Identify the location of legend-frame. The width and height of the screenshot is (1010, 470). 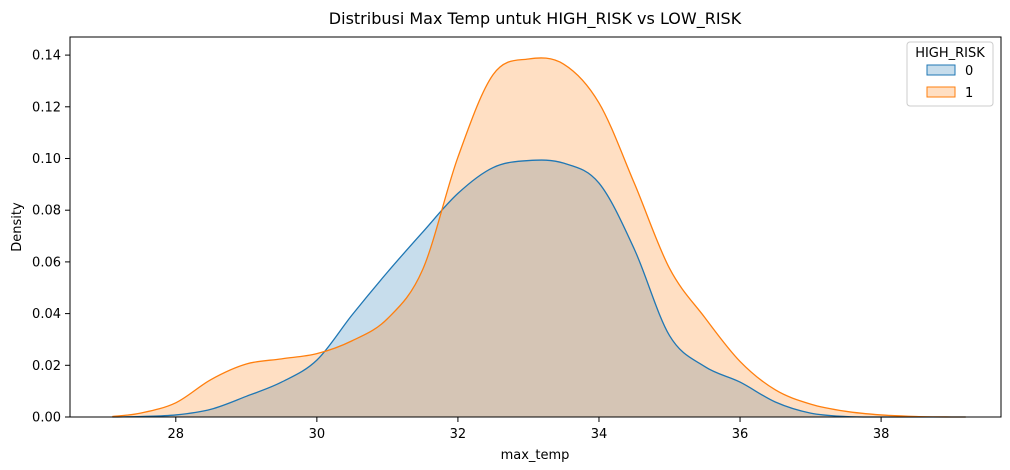
(950, 74).